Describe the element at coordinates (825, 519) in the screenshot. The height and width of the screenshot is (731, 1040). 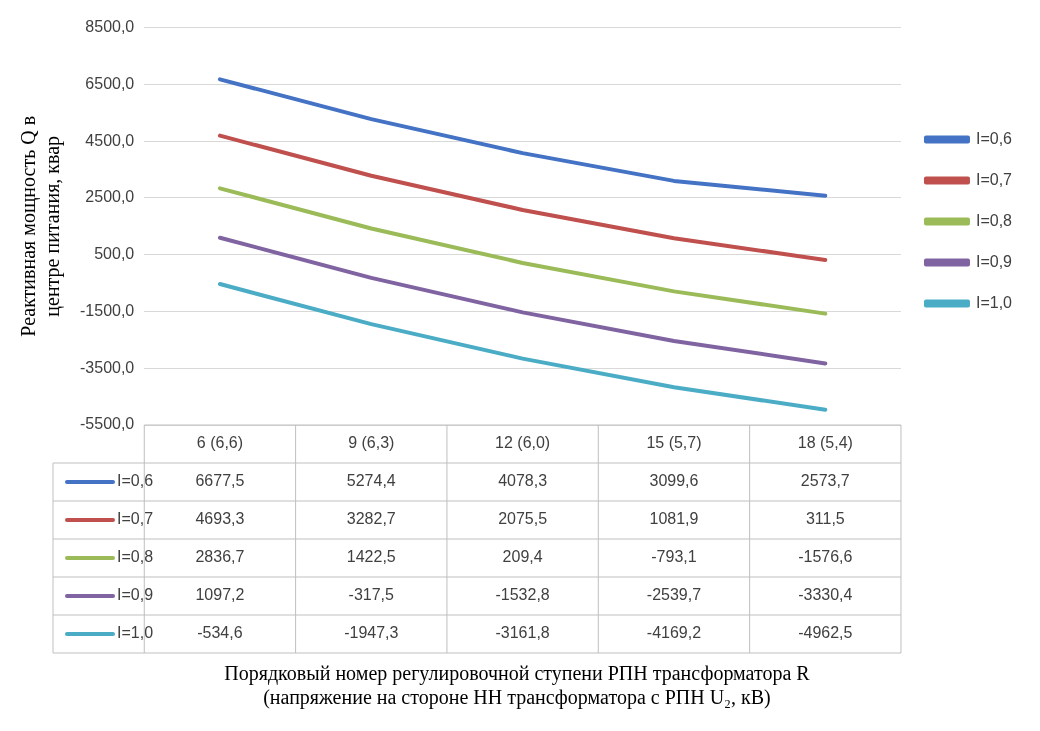
I see `data-label: 311,5` at that location.